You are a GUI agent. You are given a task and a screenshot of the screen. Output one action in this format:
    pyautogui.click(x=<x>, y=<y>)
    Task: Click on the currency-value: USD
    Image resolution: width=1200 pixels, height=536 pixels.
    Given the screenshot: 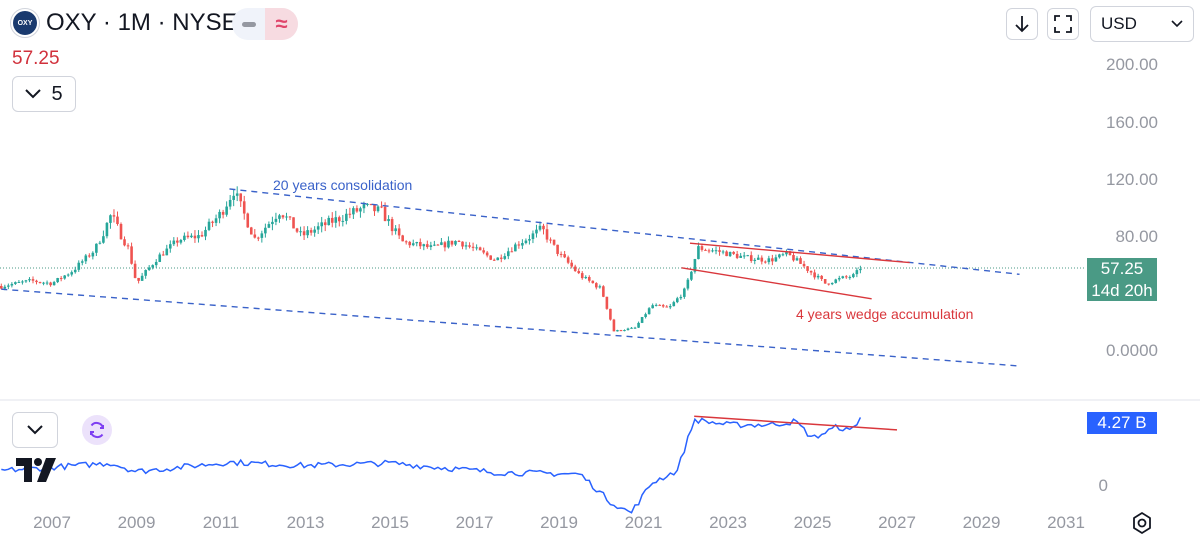 What is the action you would take?
    pyautogui.click(x=1119, y=23)
    